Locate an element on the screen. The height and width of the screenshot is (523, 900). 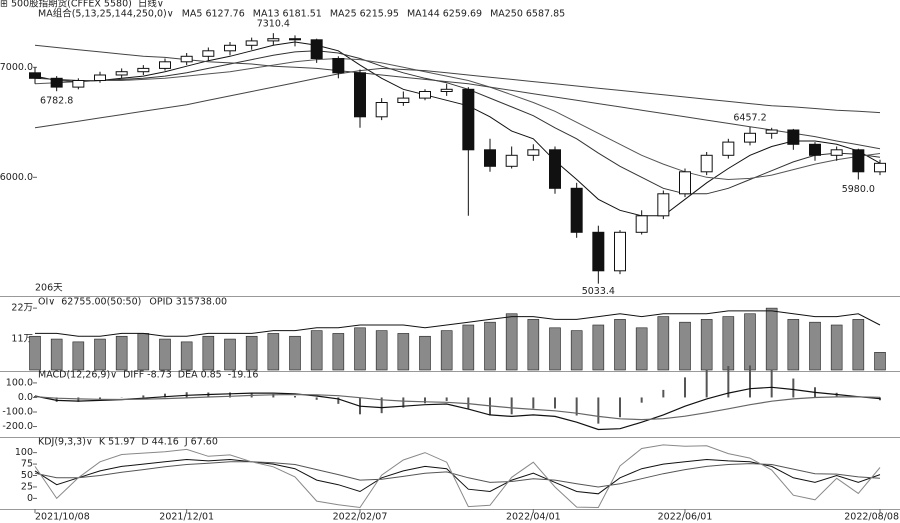
price-annotation: 5980.0 is located at coordinates (858, 189).